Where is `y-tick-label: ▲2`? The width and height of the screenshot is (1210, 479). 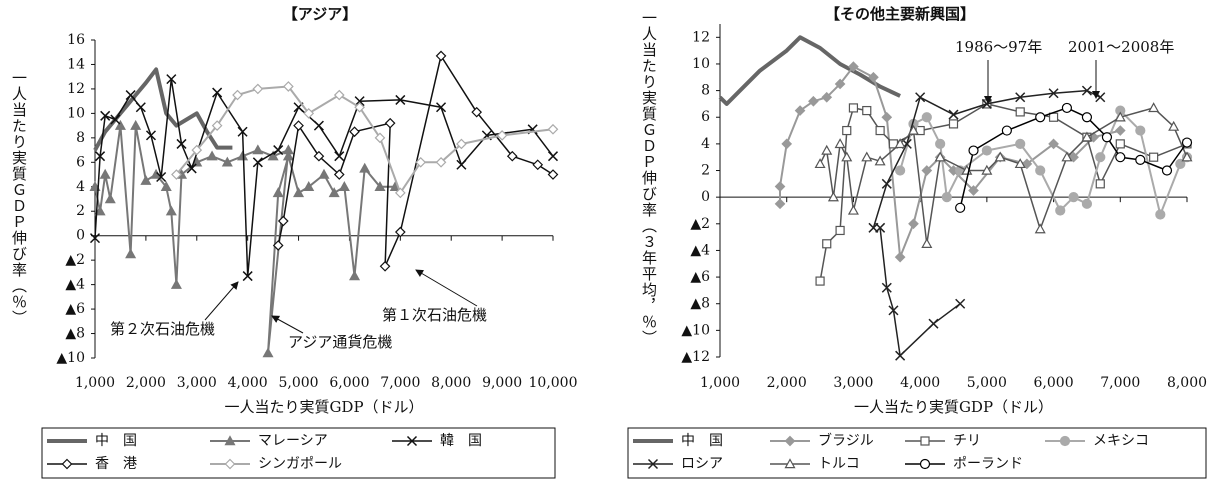
y-tick-label: ▲2 is located at coordinates (75, 260).